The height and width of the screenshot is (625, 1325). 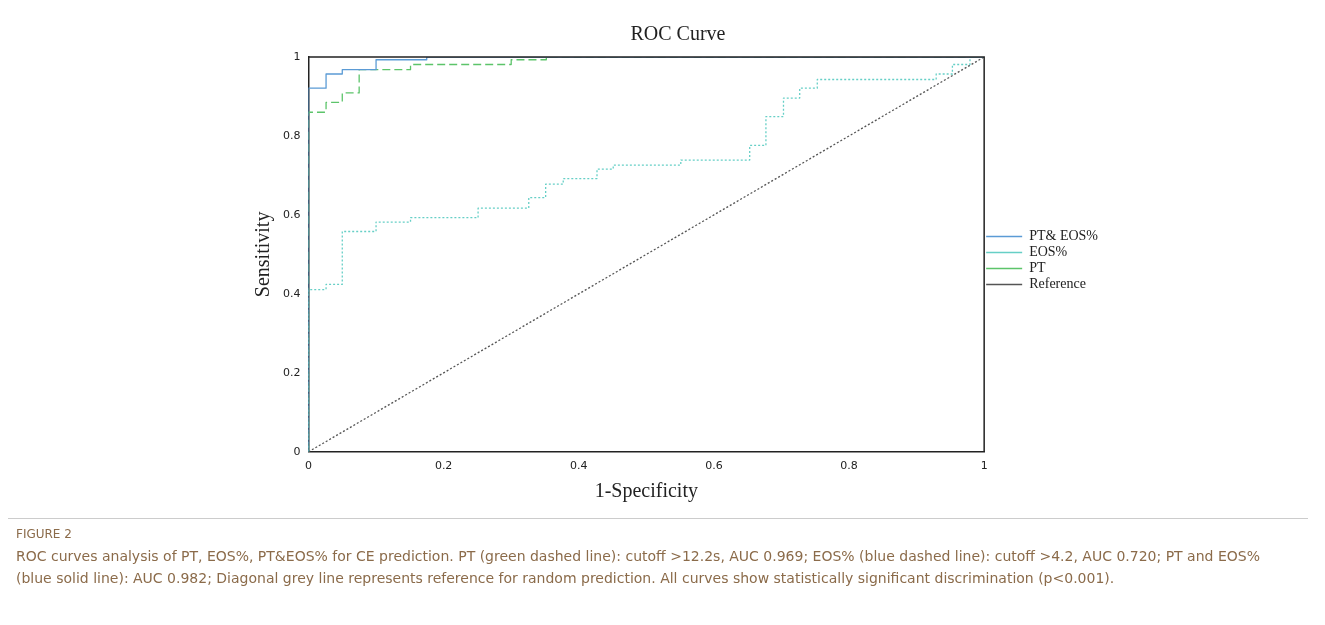 I want to click on legend-label: Reference, so click(x=1057, y=284).